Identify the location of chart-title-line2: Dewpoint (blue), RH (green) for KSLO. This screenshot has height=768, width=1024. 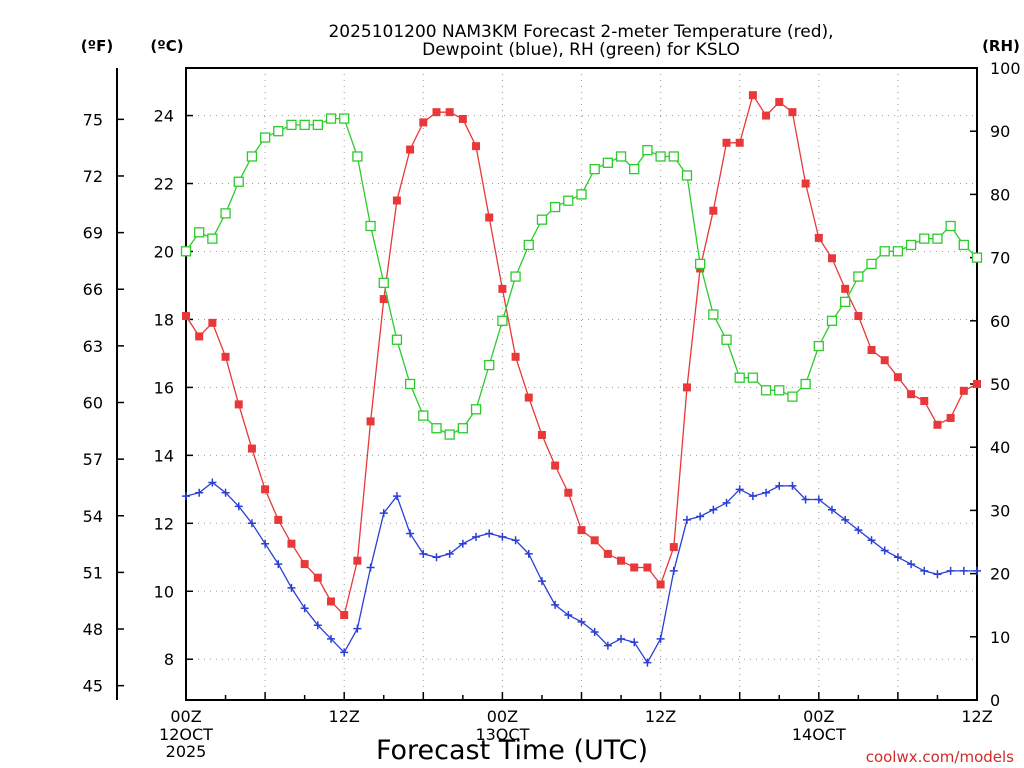
(581, 50).